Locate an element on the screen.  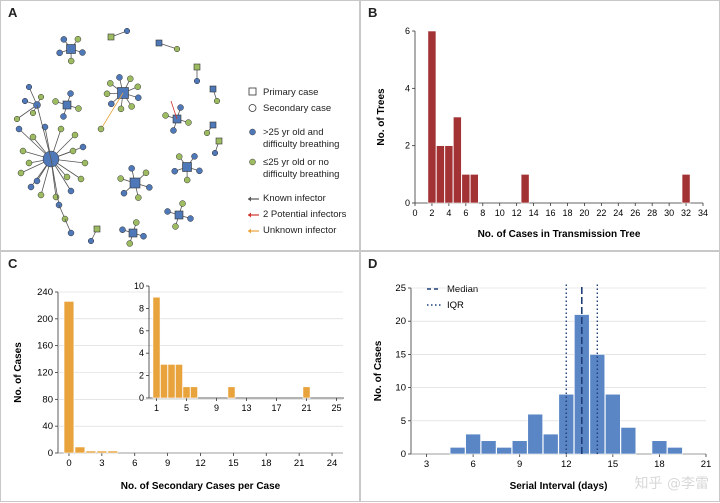
x-tick-label: 21 is located at coordinates (299, 463).